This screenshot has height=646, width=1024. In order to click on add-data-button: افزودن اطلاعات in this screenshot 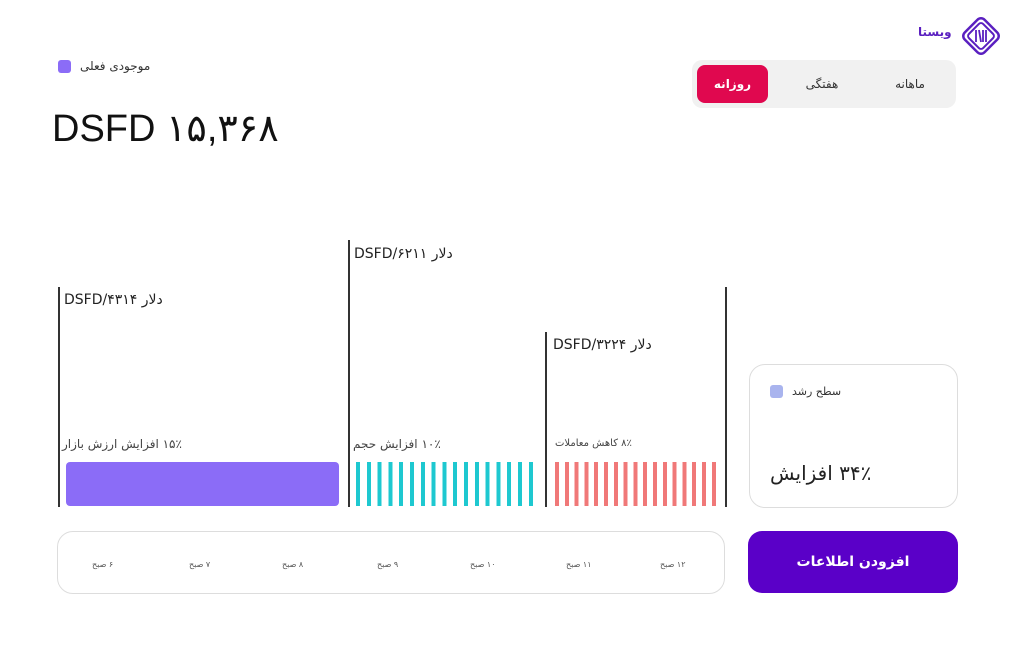, I will do `click(853, 562)`.